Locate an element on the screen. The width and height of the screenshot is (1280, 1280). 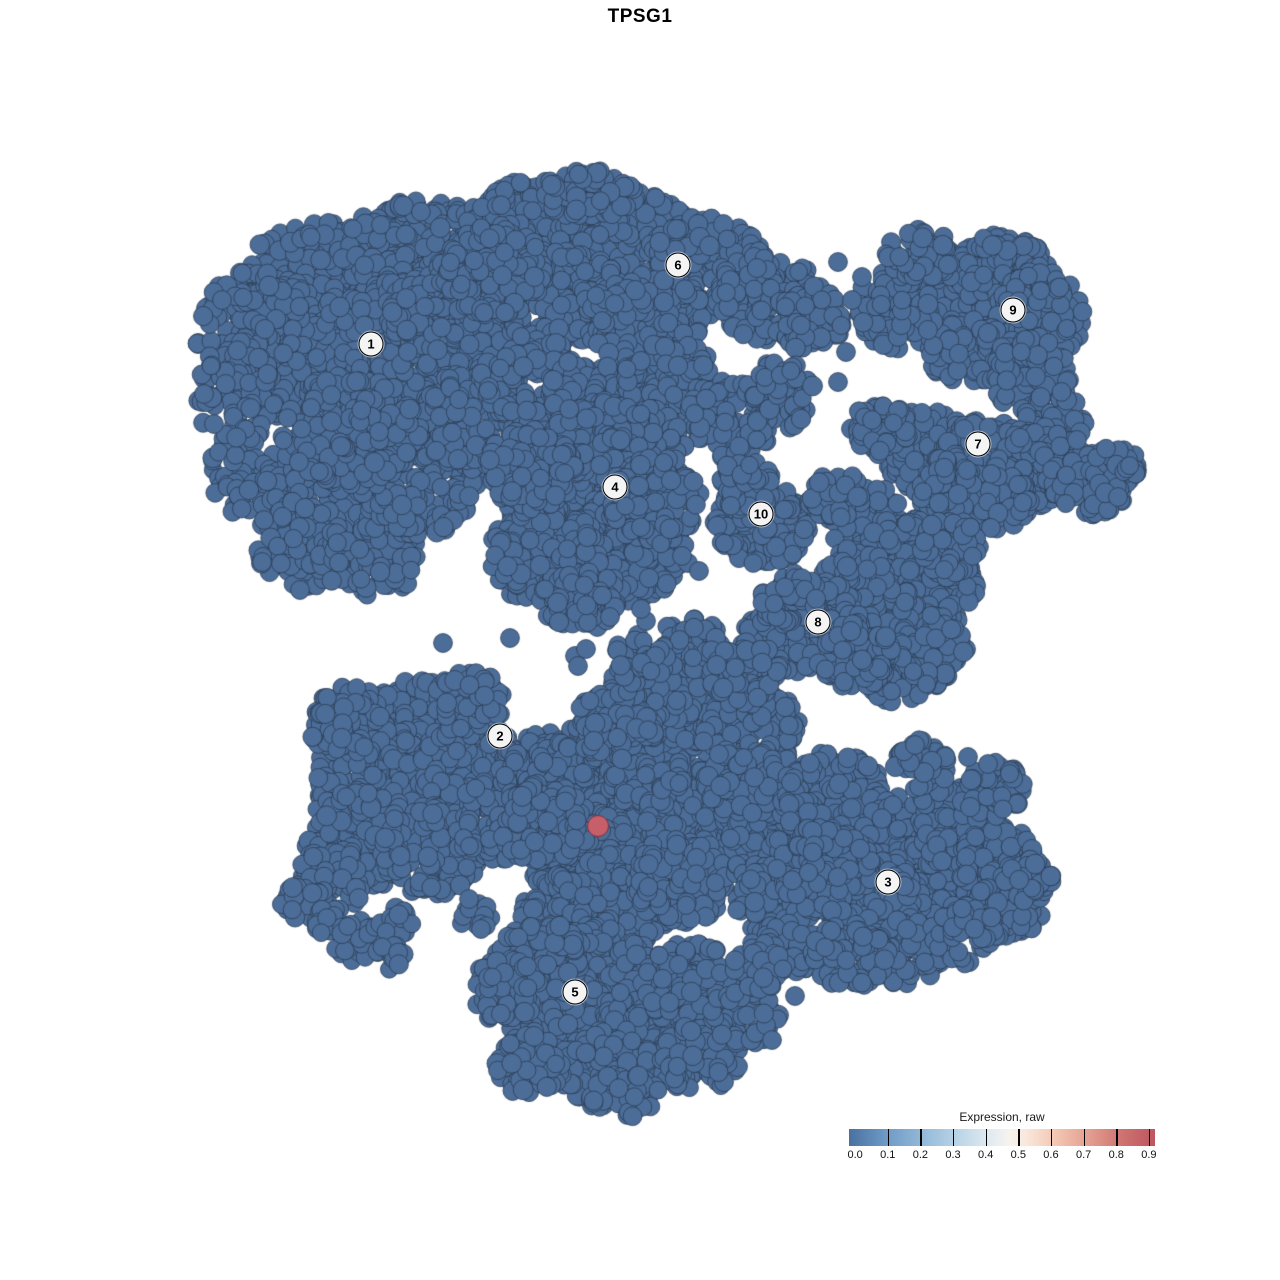
legend-tick-label: 0.1 is located at coordinates (888, 1155).